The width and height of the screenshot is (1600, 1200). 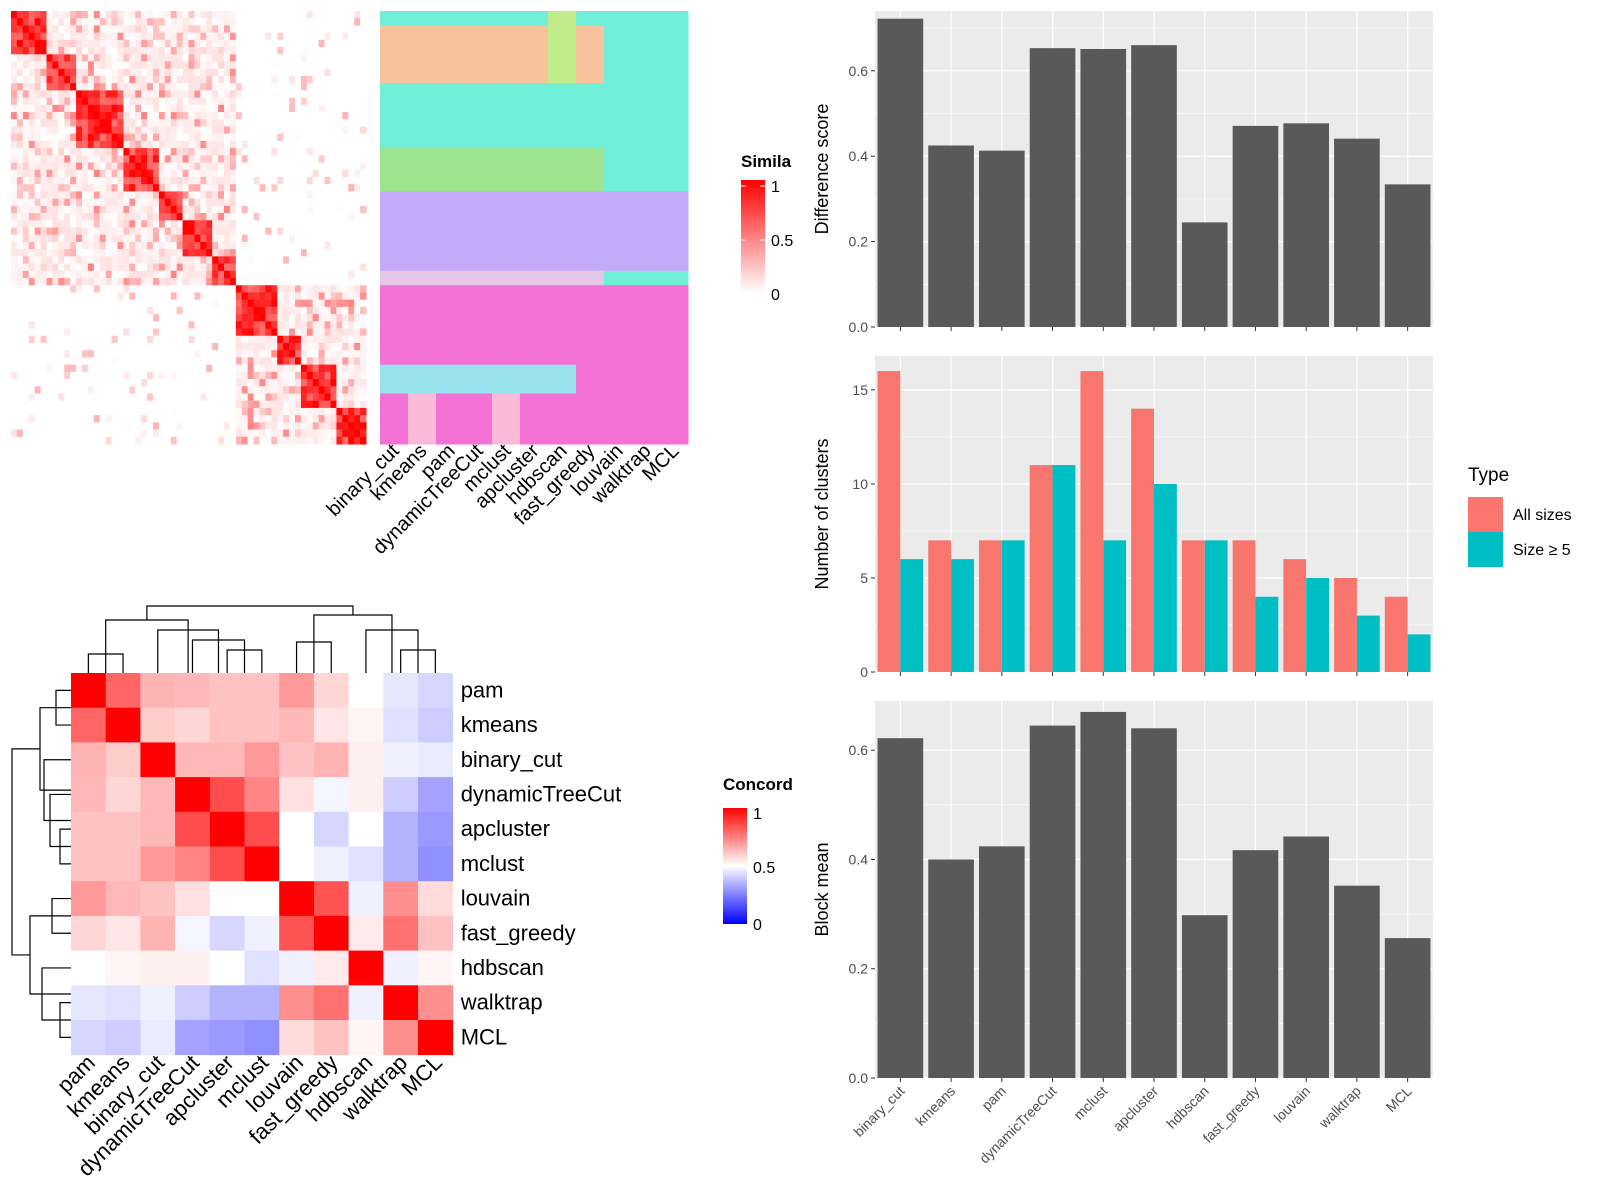 I want to click on concordance-row-label: fast_greedy, so click(x=518, y=932).